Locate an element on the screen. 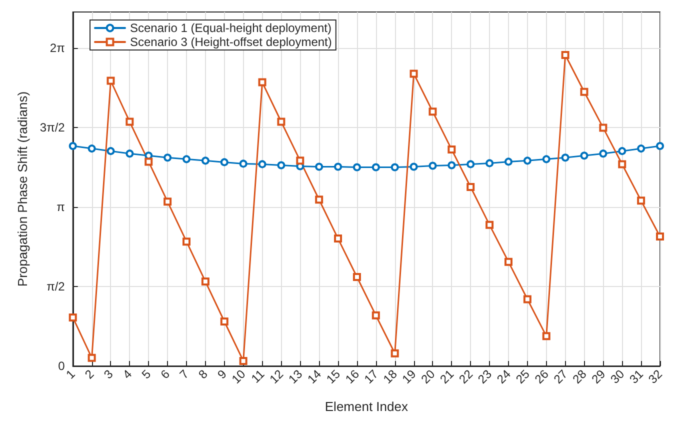 This screenshot has width=694, height=430. x-tick-label: 14 is located at coordinates (314, 376).